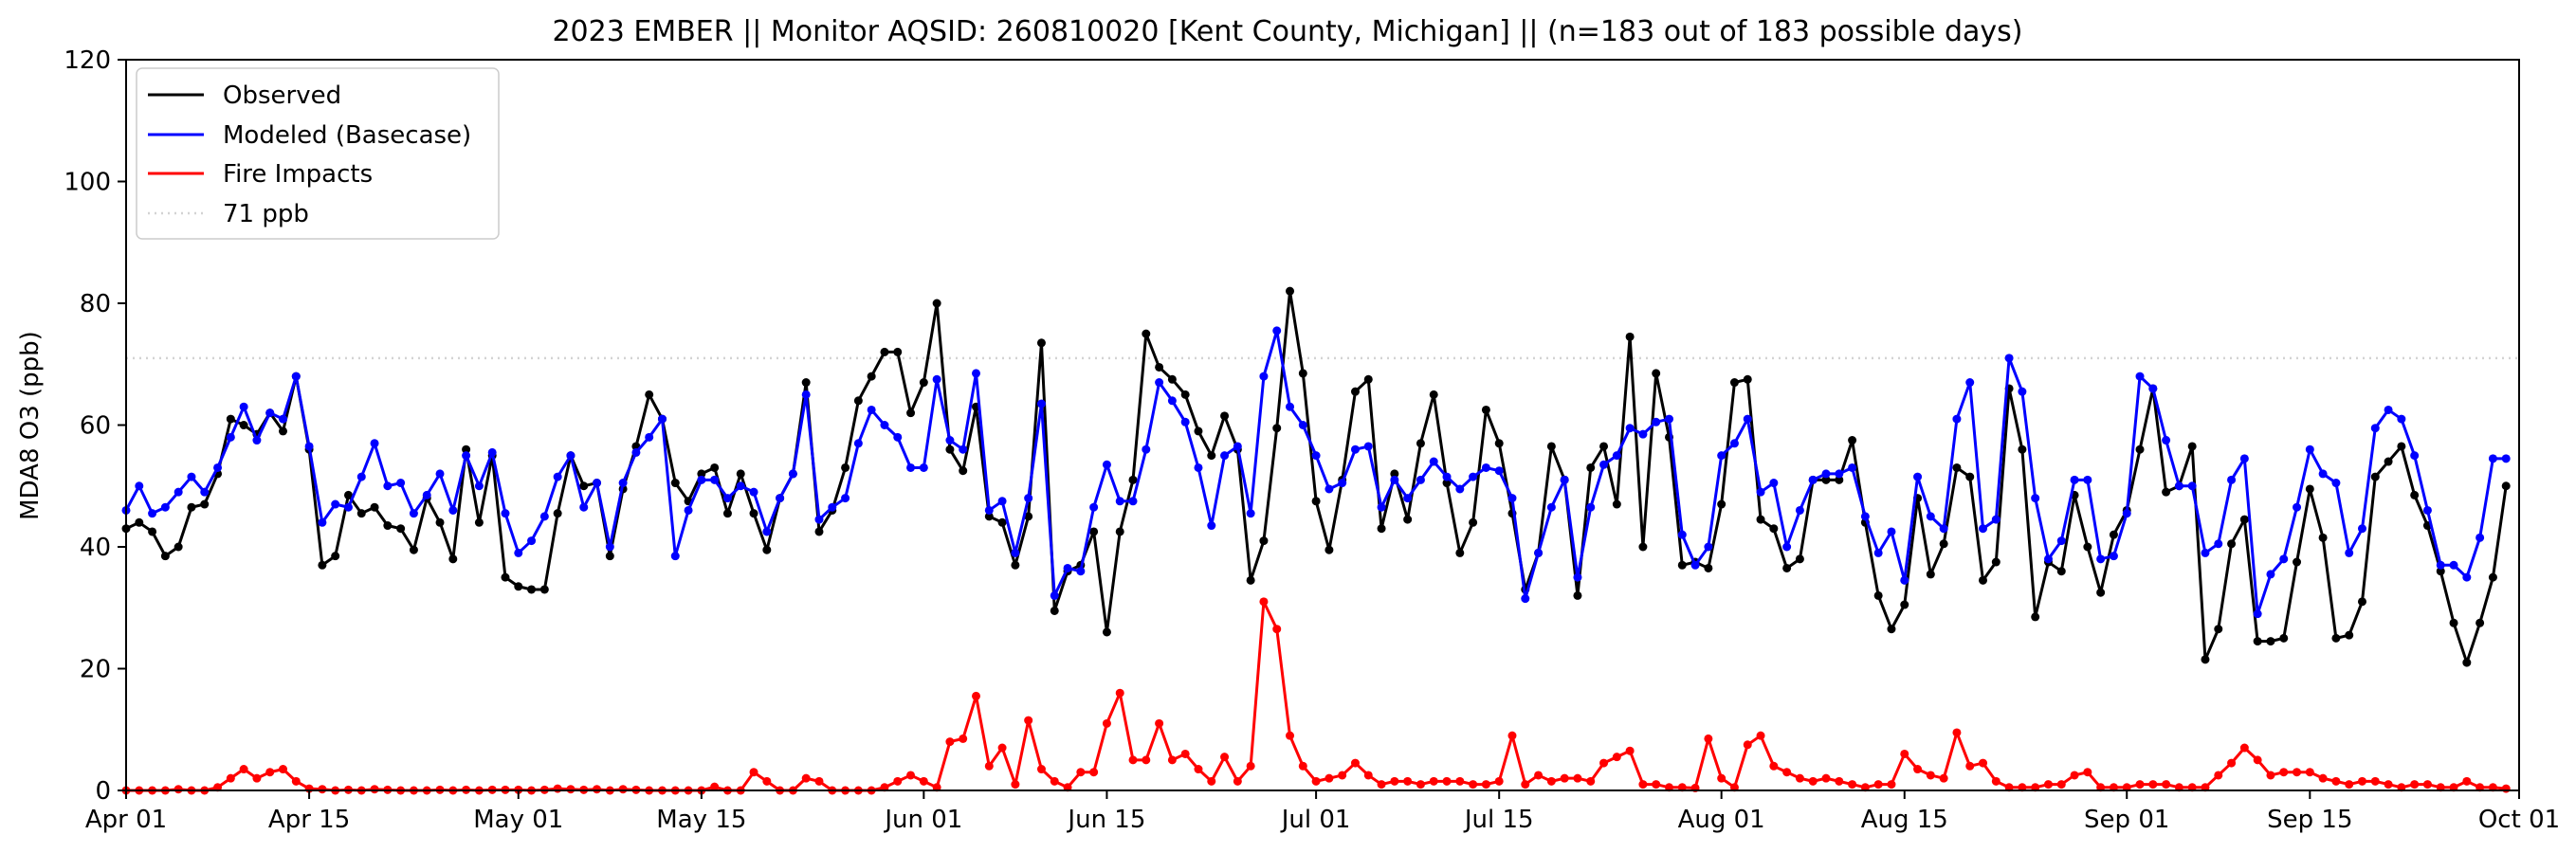  I want to click on y-tick-label: 40, so click(95, 548).